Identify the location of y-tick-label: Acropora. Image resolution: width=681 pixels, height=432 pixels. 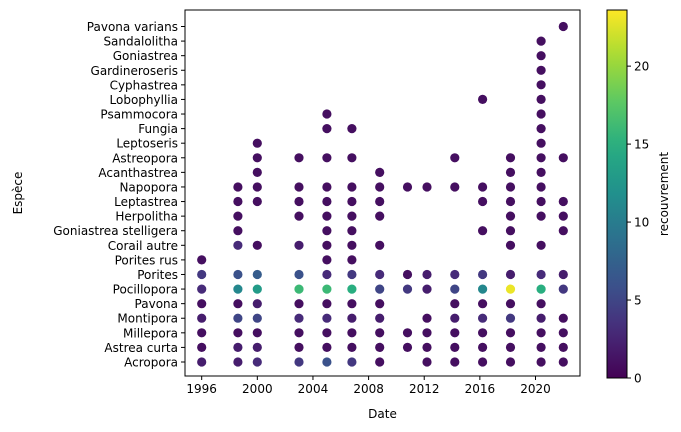
(151, 363).